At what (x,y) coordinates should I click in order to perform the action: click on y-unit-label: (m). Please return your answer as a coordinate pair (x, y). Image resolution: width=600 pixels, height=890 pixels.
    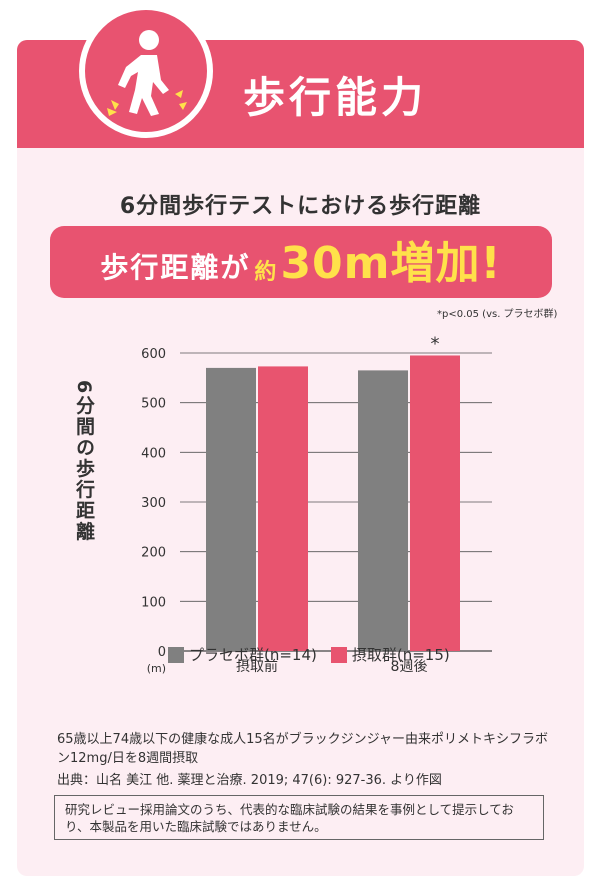
    Looking at the image, I should click on (156, 668).